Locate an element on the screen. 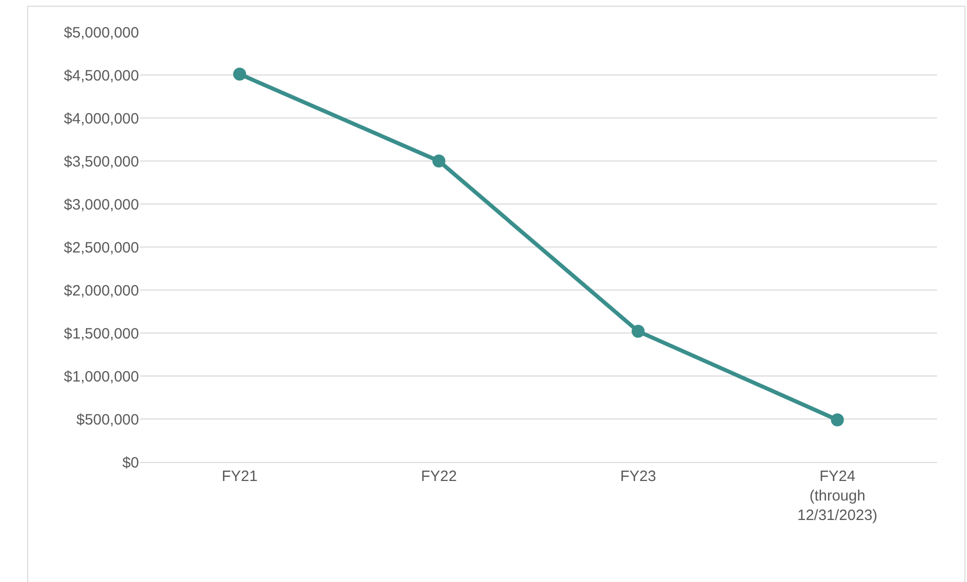 Image resolution: width=967 pixels, height=582 pixels. y-tick-label: $0 is located at coordinates (130, 463).